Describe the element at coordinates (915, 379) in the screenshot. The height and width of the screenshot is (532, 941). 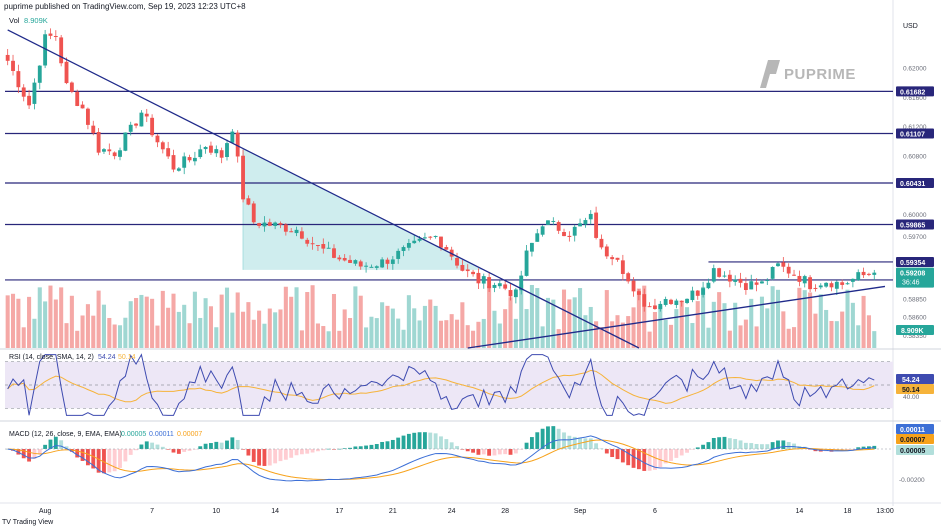
I see `rsi-value-tag-bg` at that location.